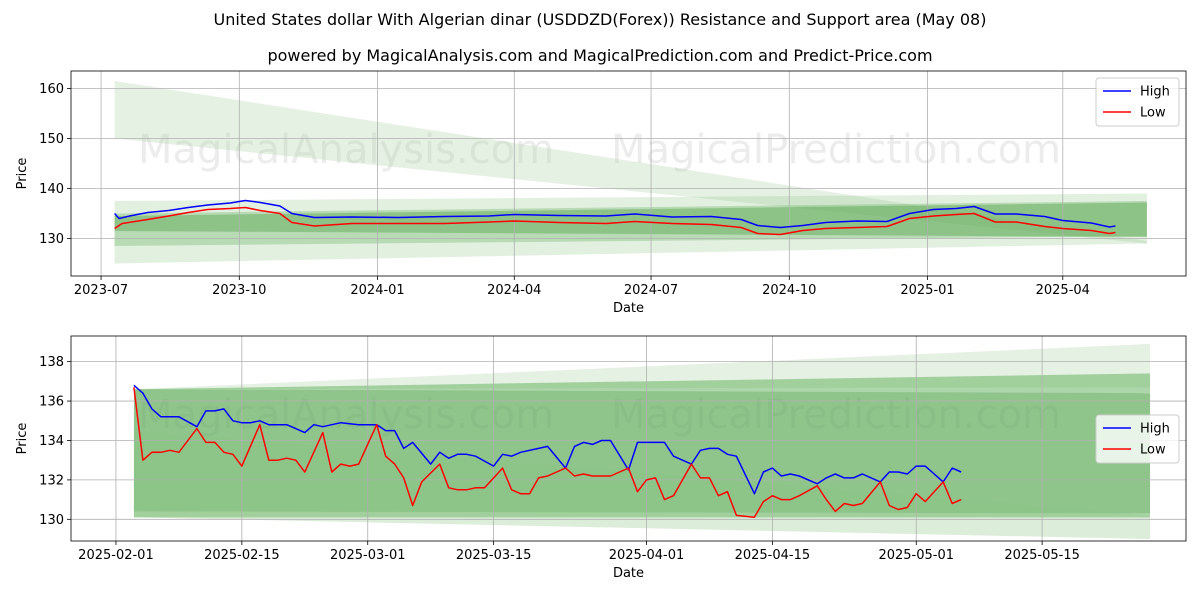  I want to click on x-tick-label: 2025-05-15, so click(1042, 555).